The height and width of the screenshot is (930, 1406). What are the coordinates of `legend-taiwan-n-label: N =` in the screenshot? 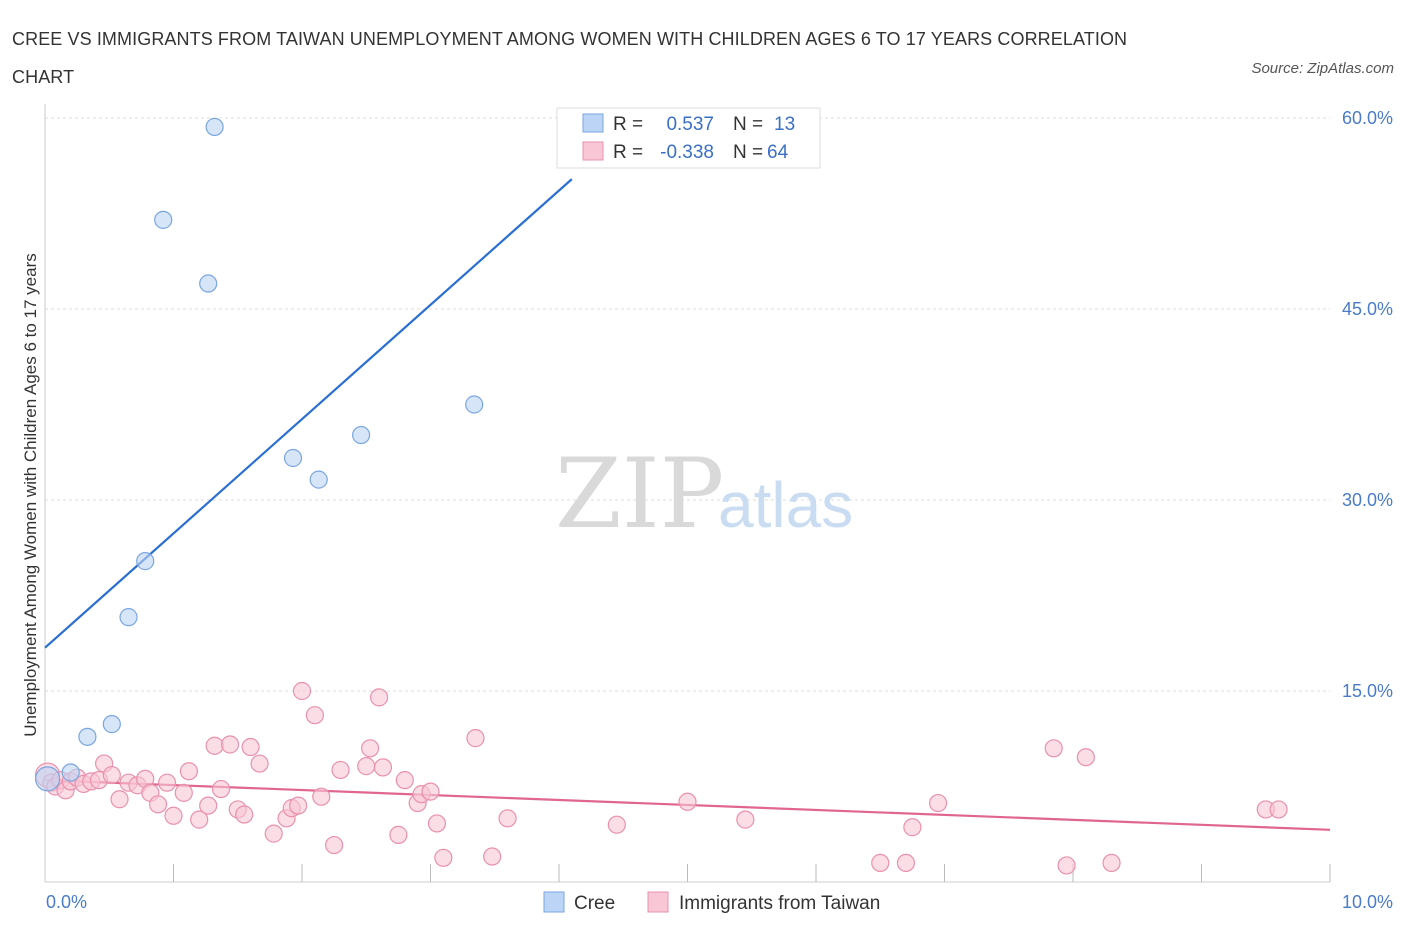 It's located at (748, 152).